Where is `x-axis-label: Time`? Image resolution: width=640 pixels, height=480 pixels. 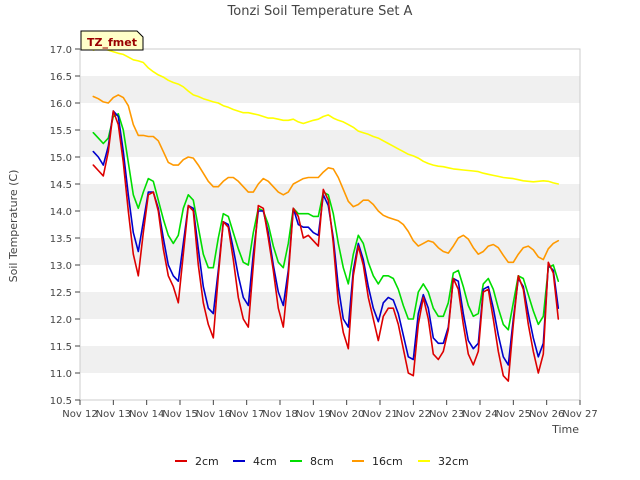 x-axis-label: Time is located at coordinates (565, 429).